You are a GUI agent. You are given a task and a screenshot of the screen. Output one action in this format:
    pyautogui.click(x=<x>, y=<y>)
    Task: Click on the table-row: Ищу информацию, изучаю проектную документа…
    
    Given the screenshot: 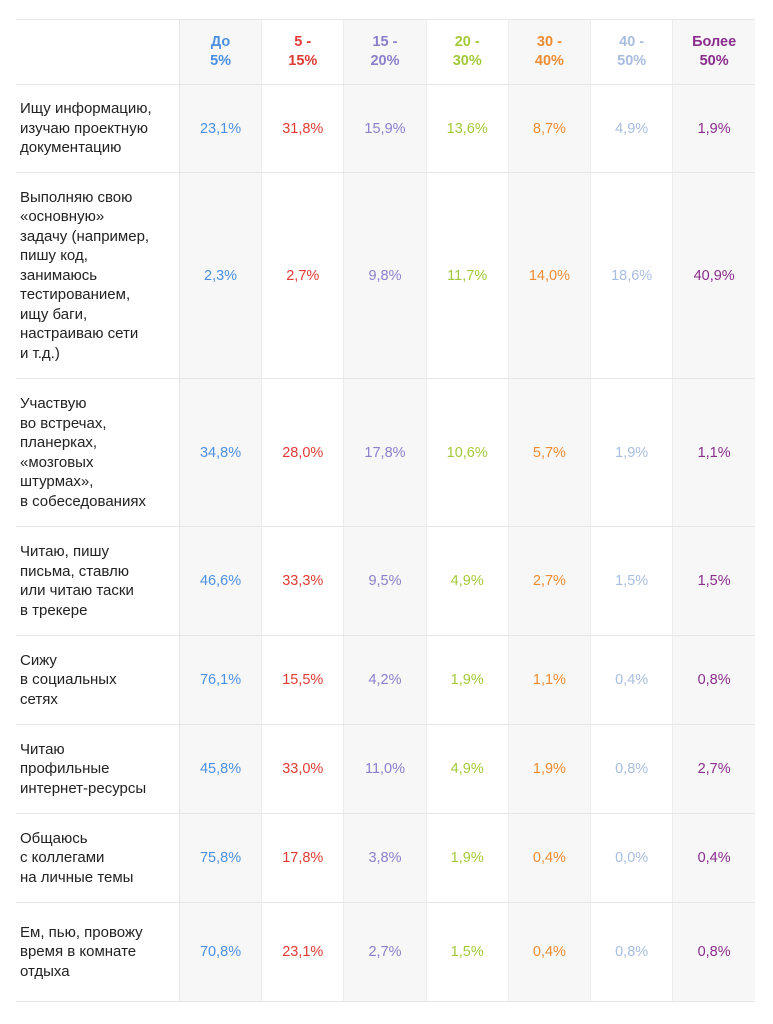 What is the action you would take?
    pyautogui.click(x=385, y=128)
    